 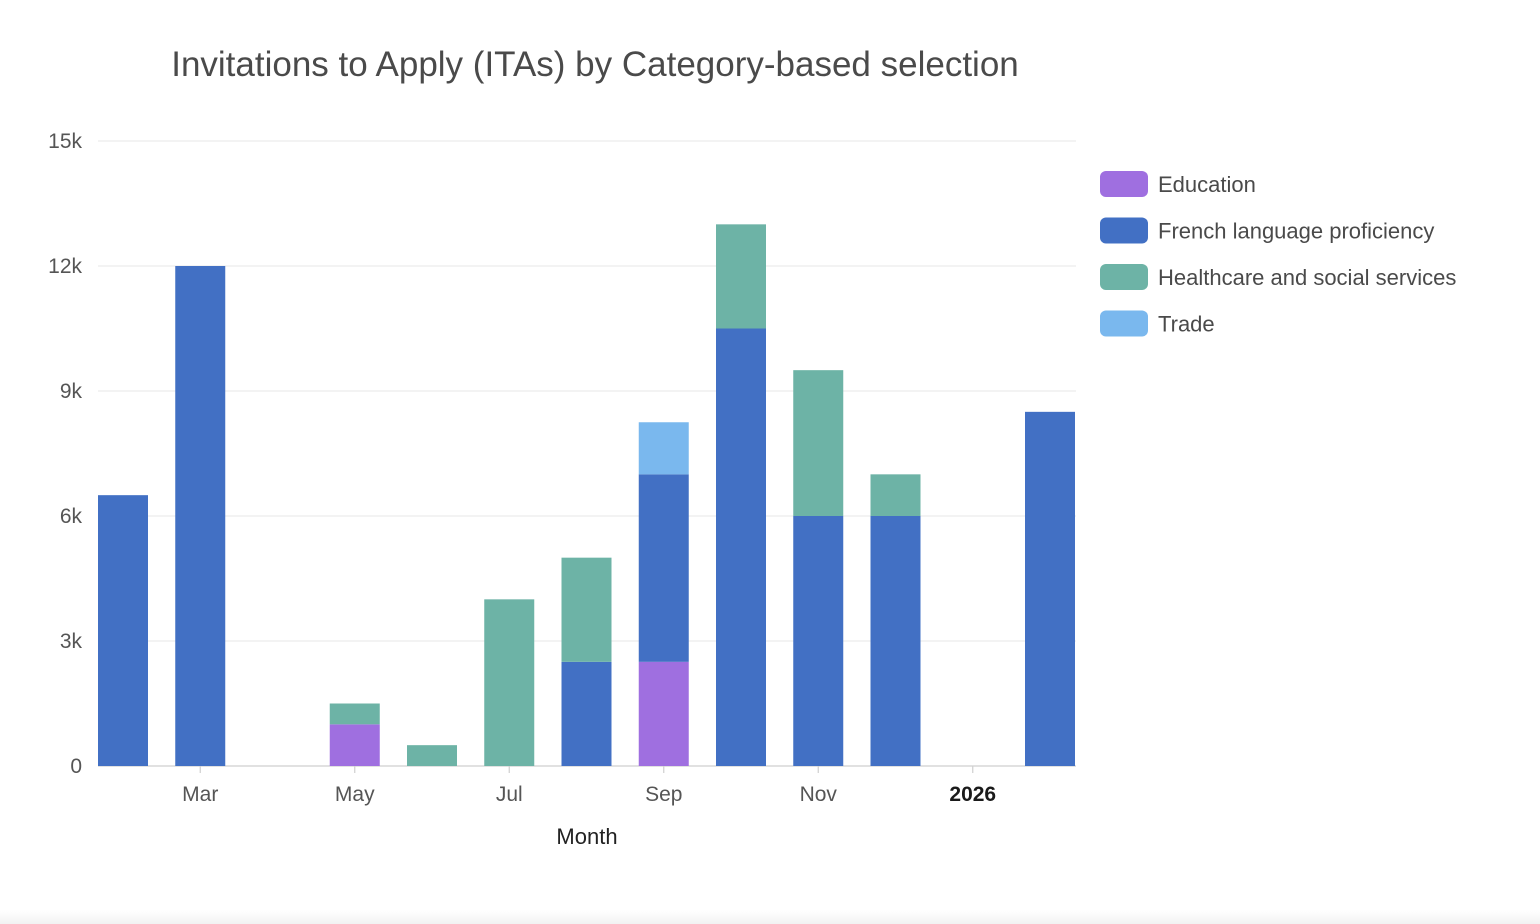 I want to click on x-tick-label: 2026, so click(x=972, y=794).